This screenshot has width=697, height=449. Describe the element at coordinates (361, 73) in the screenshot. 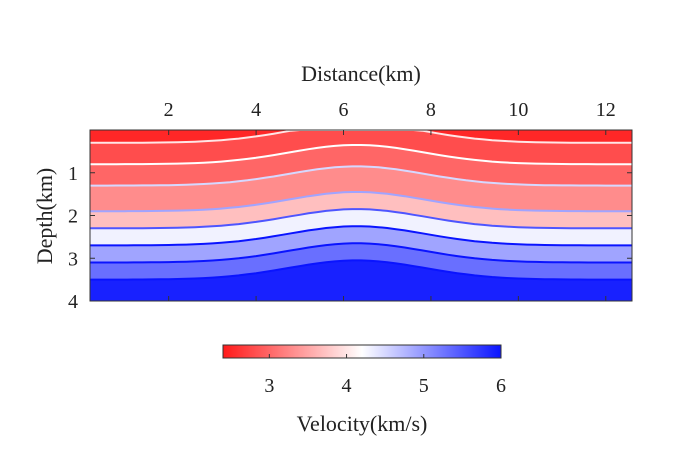

I see `x-axis-title: Distance(km)` at that location.